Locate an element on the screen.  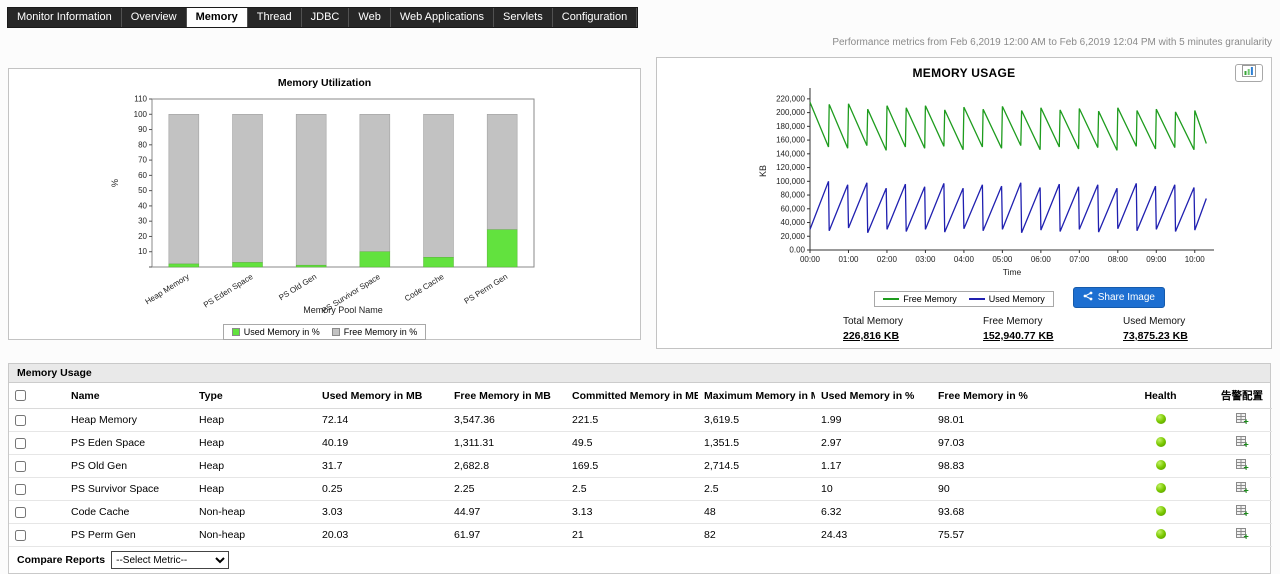
tab-web: Web is located at coordinates (370, 17).